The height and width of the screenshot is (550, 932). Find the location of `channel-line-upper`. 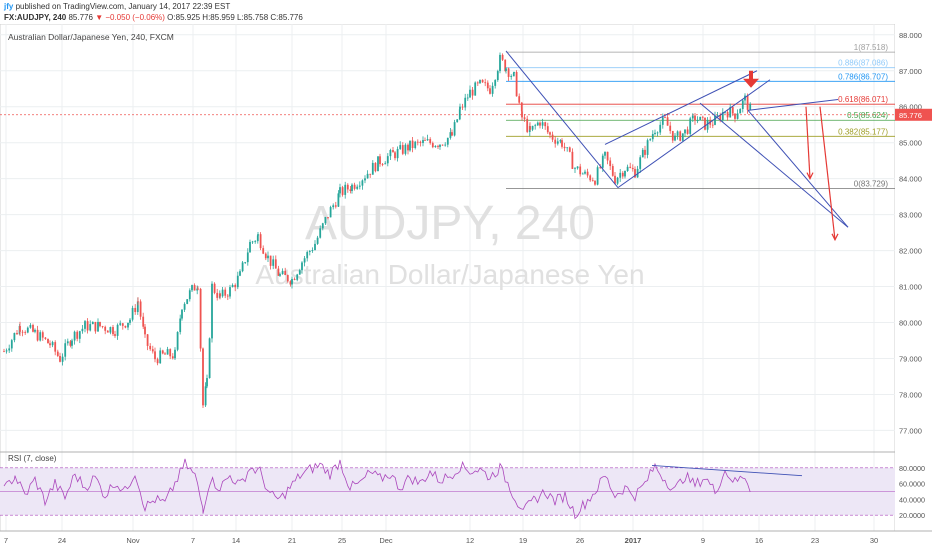

channel-line-upper is located at coordinates (681, 107).